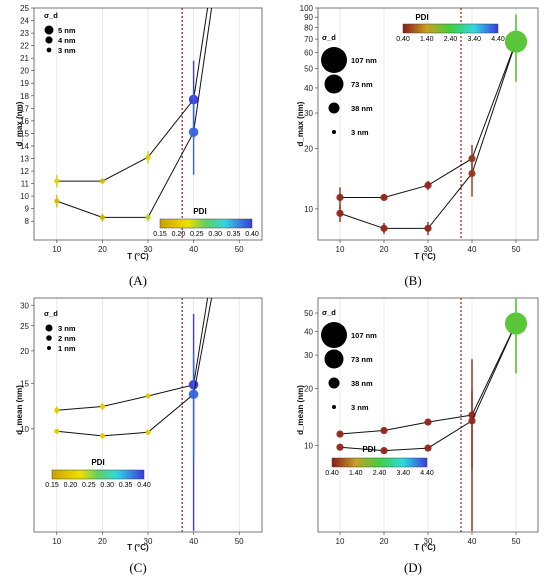 The height and width of the screenshot is (580, 550). I want to click on y-tick-label: 100, so click(307, 8).